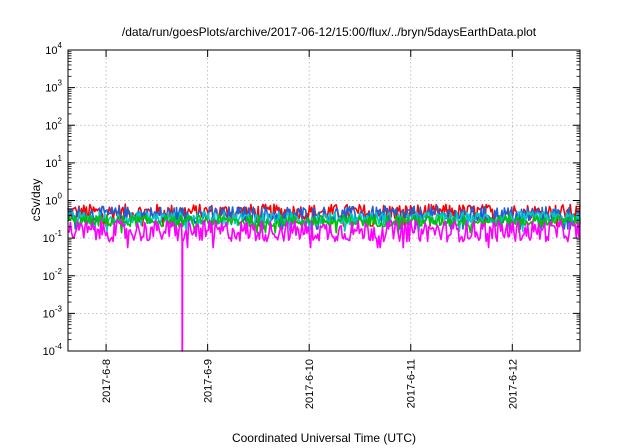  Describe the element at coordinates (53, 49) in the screenshot. I see `y-tick-label: 10⁴` at that location.